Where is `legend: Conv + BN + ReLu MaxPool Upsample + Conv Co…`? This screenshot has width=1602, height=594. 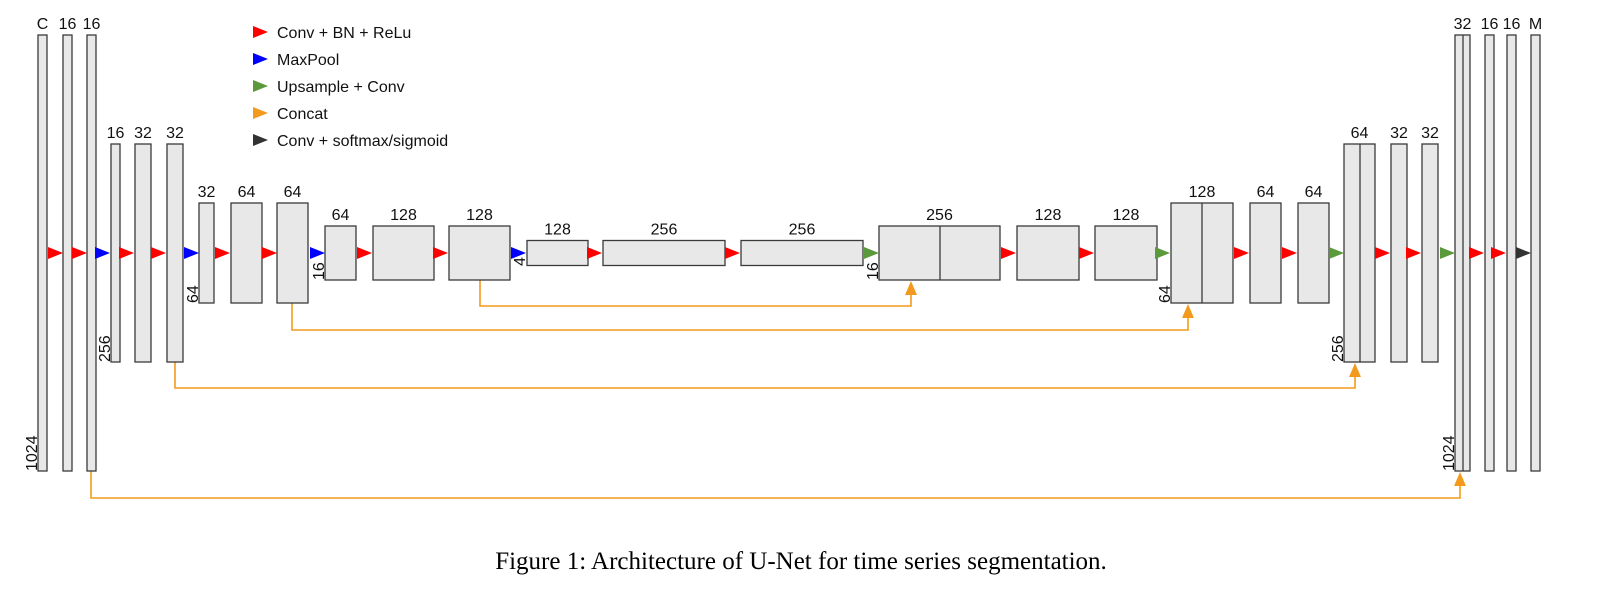
legend: Conv + BN + ReLu MaxPool Upsample + Conv Co… is located at coordinates (350, 87).